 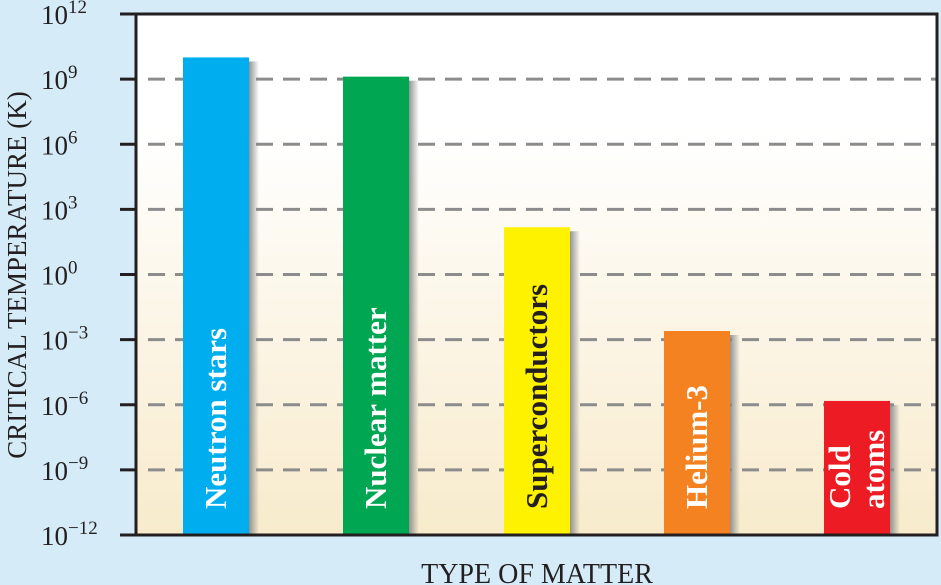 What do you see at coordinates (69, 534) in the screenshot?
I see `y-tick-label: 10⁻¹²` at bounding box center [69, 534].